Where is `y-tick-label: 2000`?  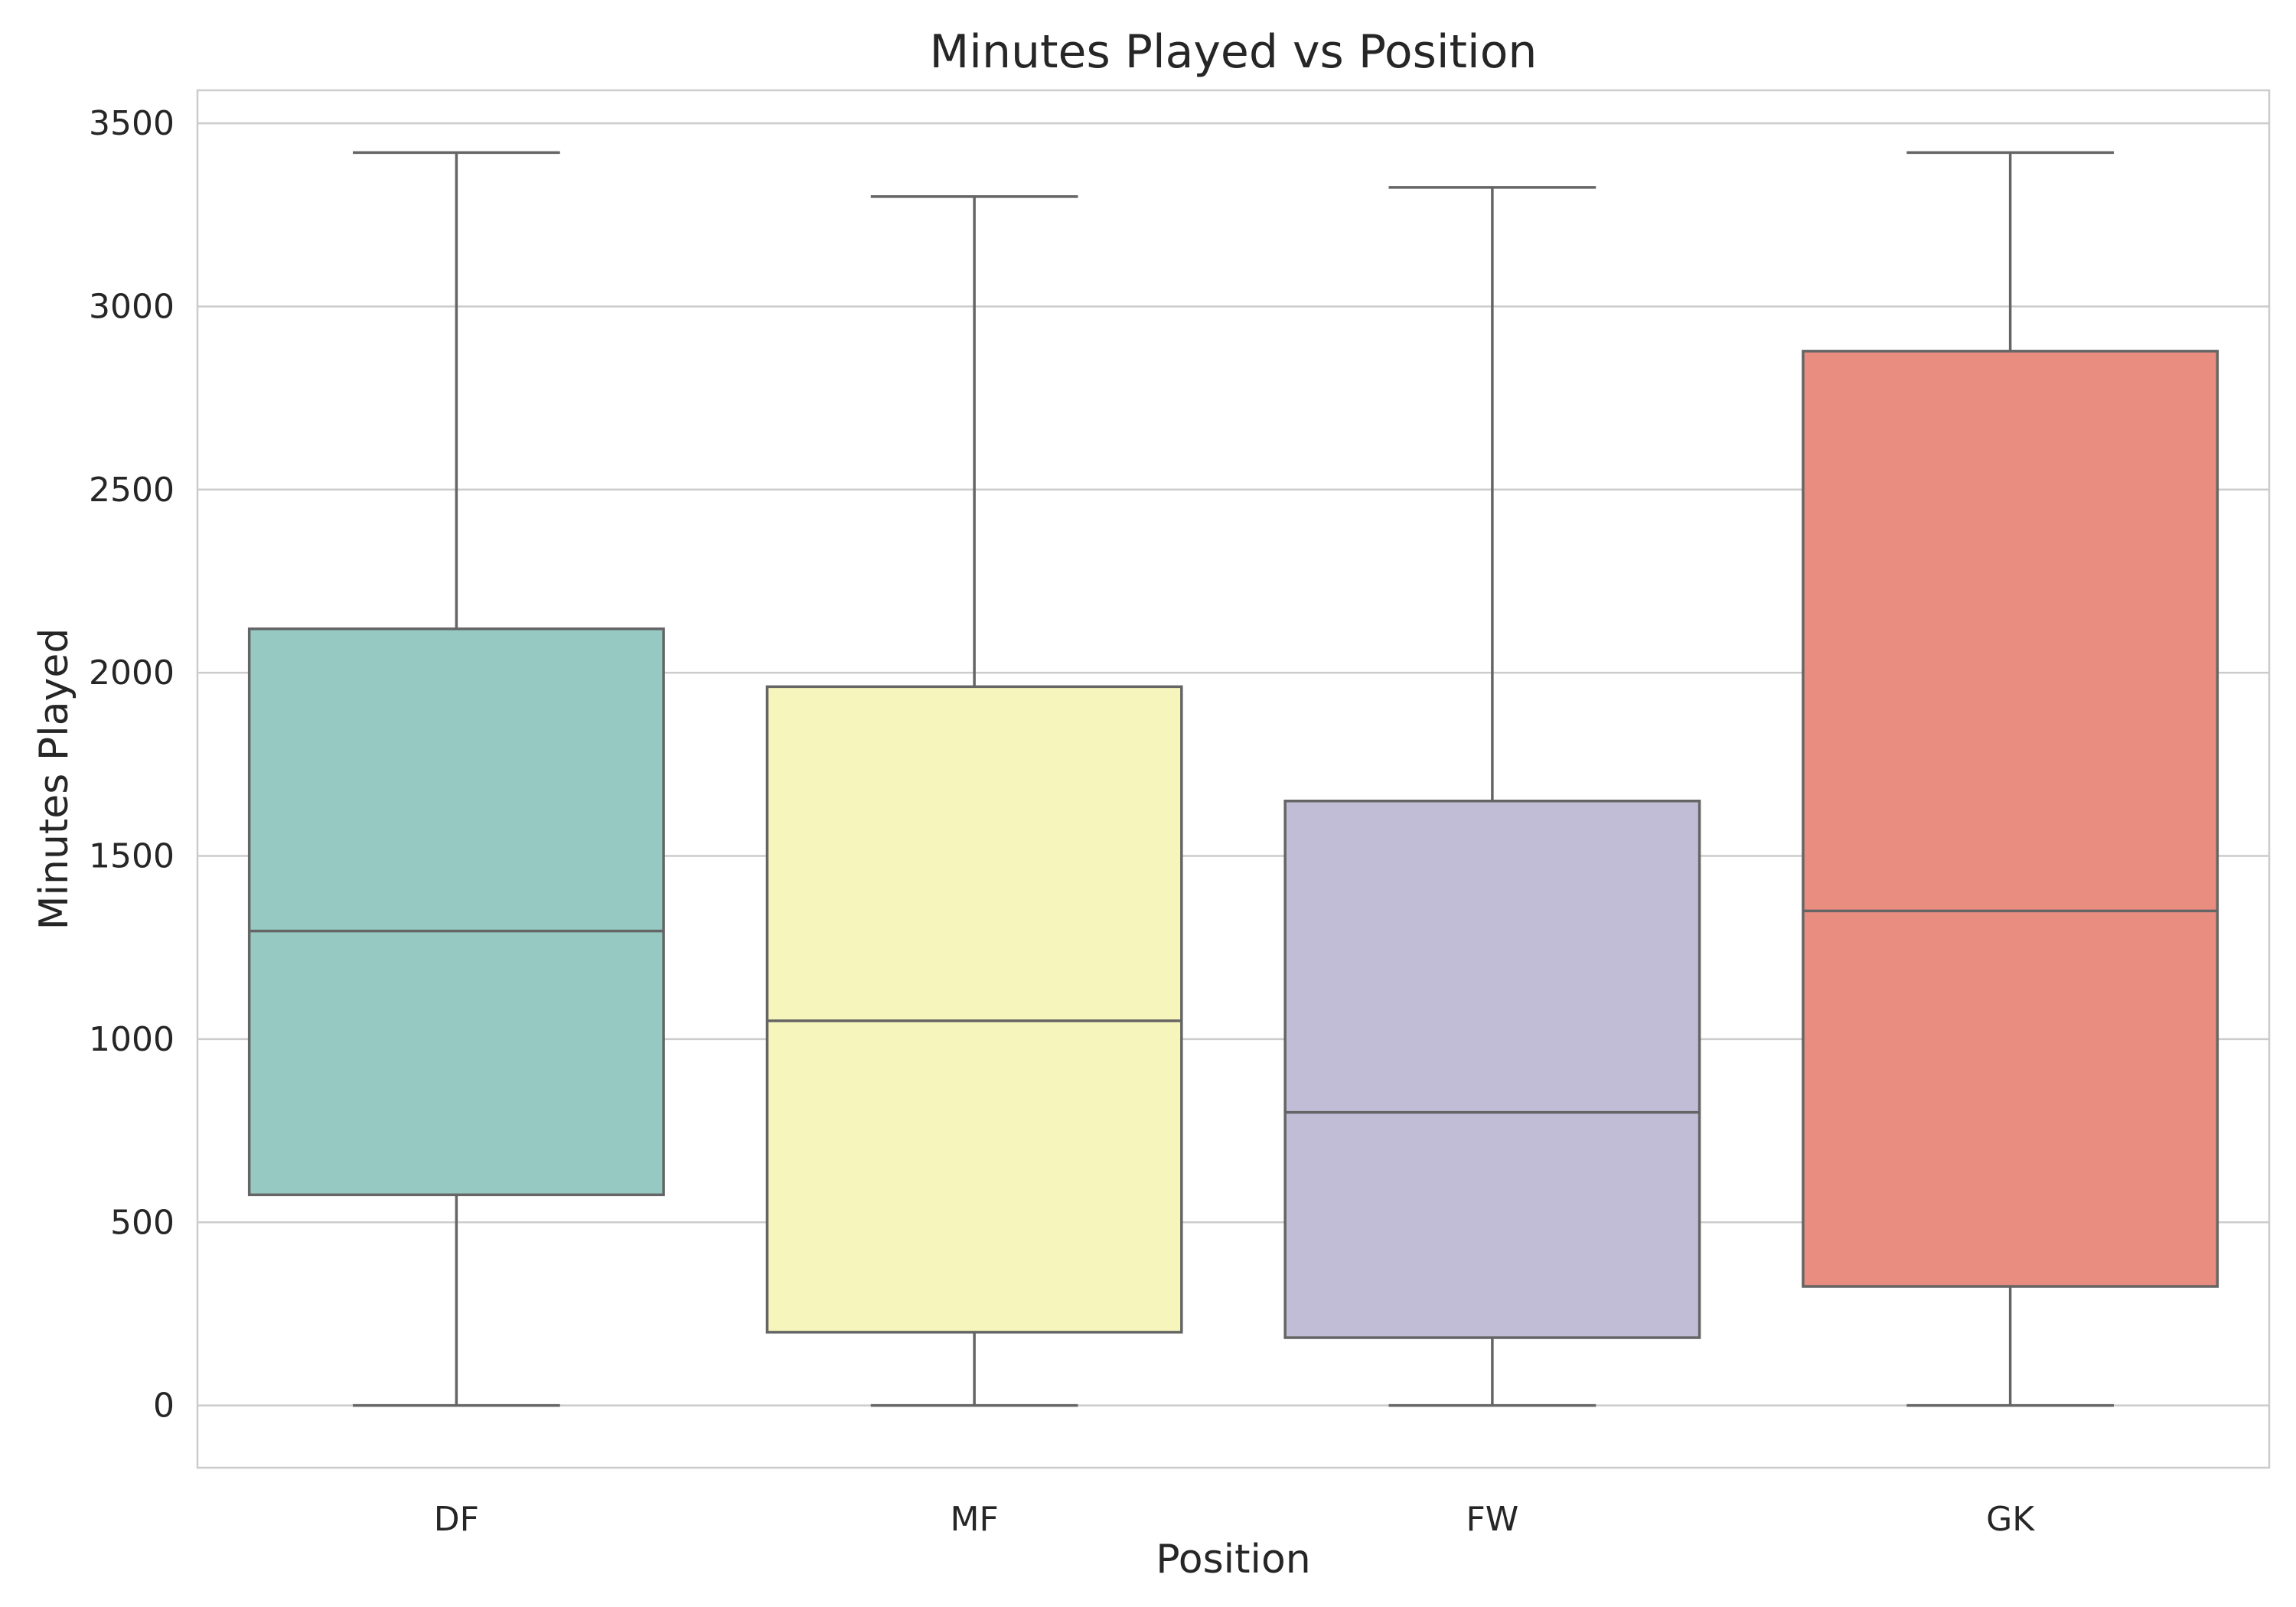 y-tick-label: 2000 is located at coordinates (131, 673).